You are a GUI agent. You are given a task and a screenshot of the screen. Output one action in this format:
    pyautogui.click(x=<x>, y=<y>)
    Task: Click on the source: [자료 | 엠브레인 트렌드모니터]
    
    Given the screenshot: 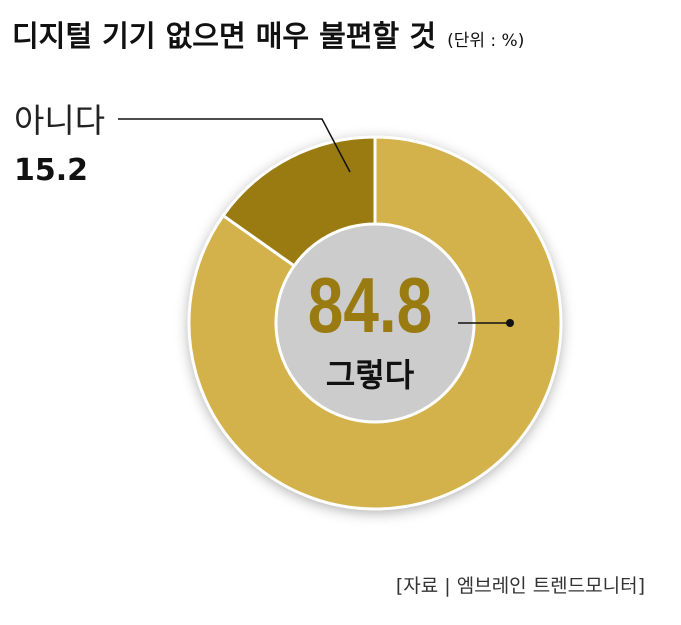 What is the action you would take?
    pyautogui.click(x=520, y=586)
    